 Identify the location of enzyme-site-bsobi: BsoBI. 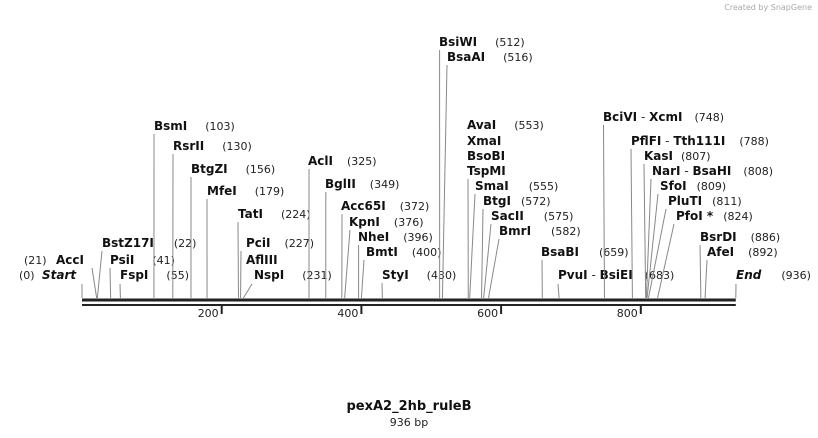
(486, 156).